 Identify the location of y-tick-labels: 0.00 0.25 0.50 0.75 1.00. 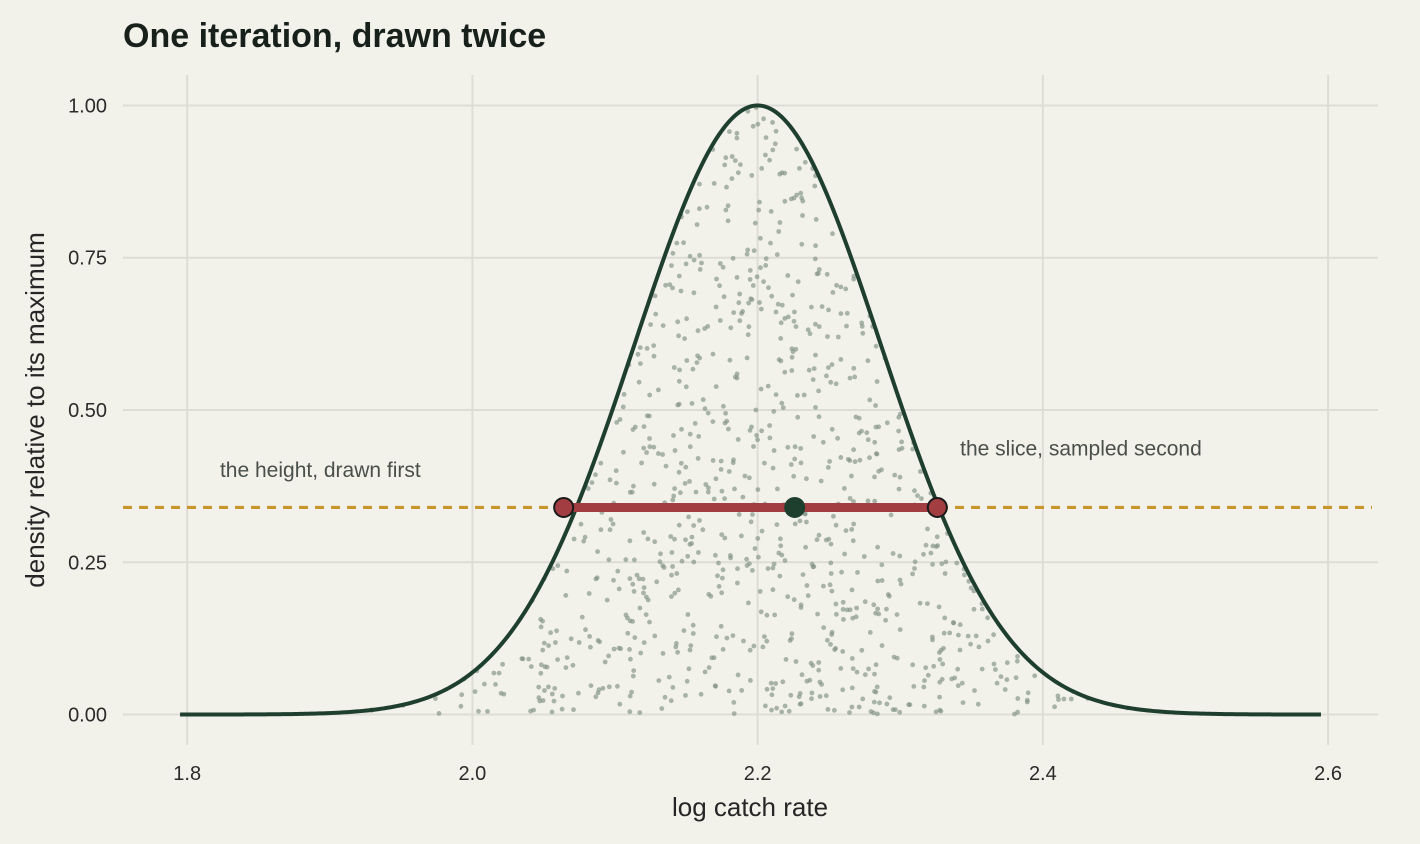
(87, 410).